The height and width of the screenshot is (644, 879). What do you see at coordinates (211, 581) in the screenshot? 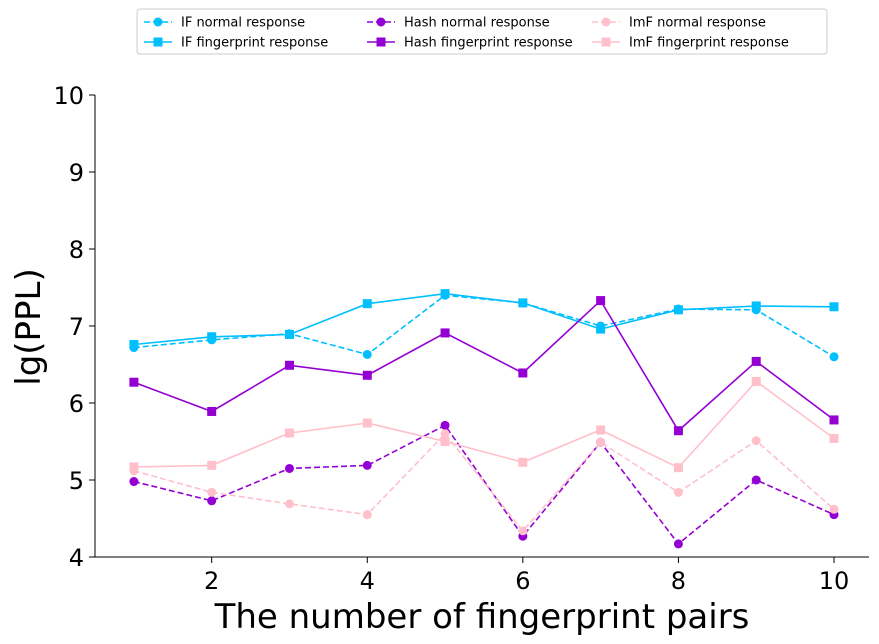
I see `x-tick-label: 2` at bounding box center [211, 581].